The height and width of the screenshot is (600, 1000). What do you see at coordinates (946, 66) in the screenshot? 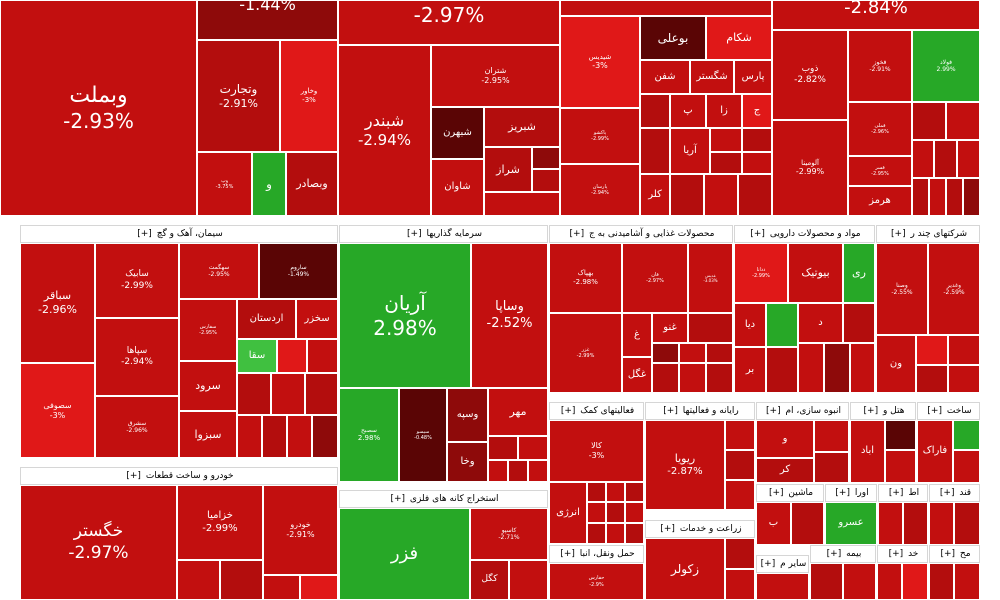
I see `tile-foolad: فولاد 2.99%` at bounding box center [946, 66].